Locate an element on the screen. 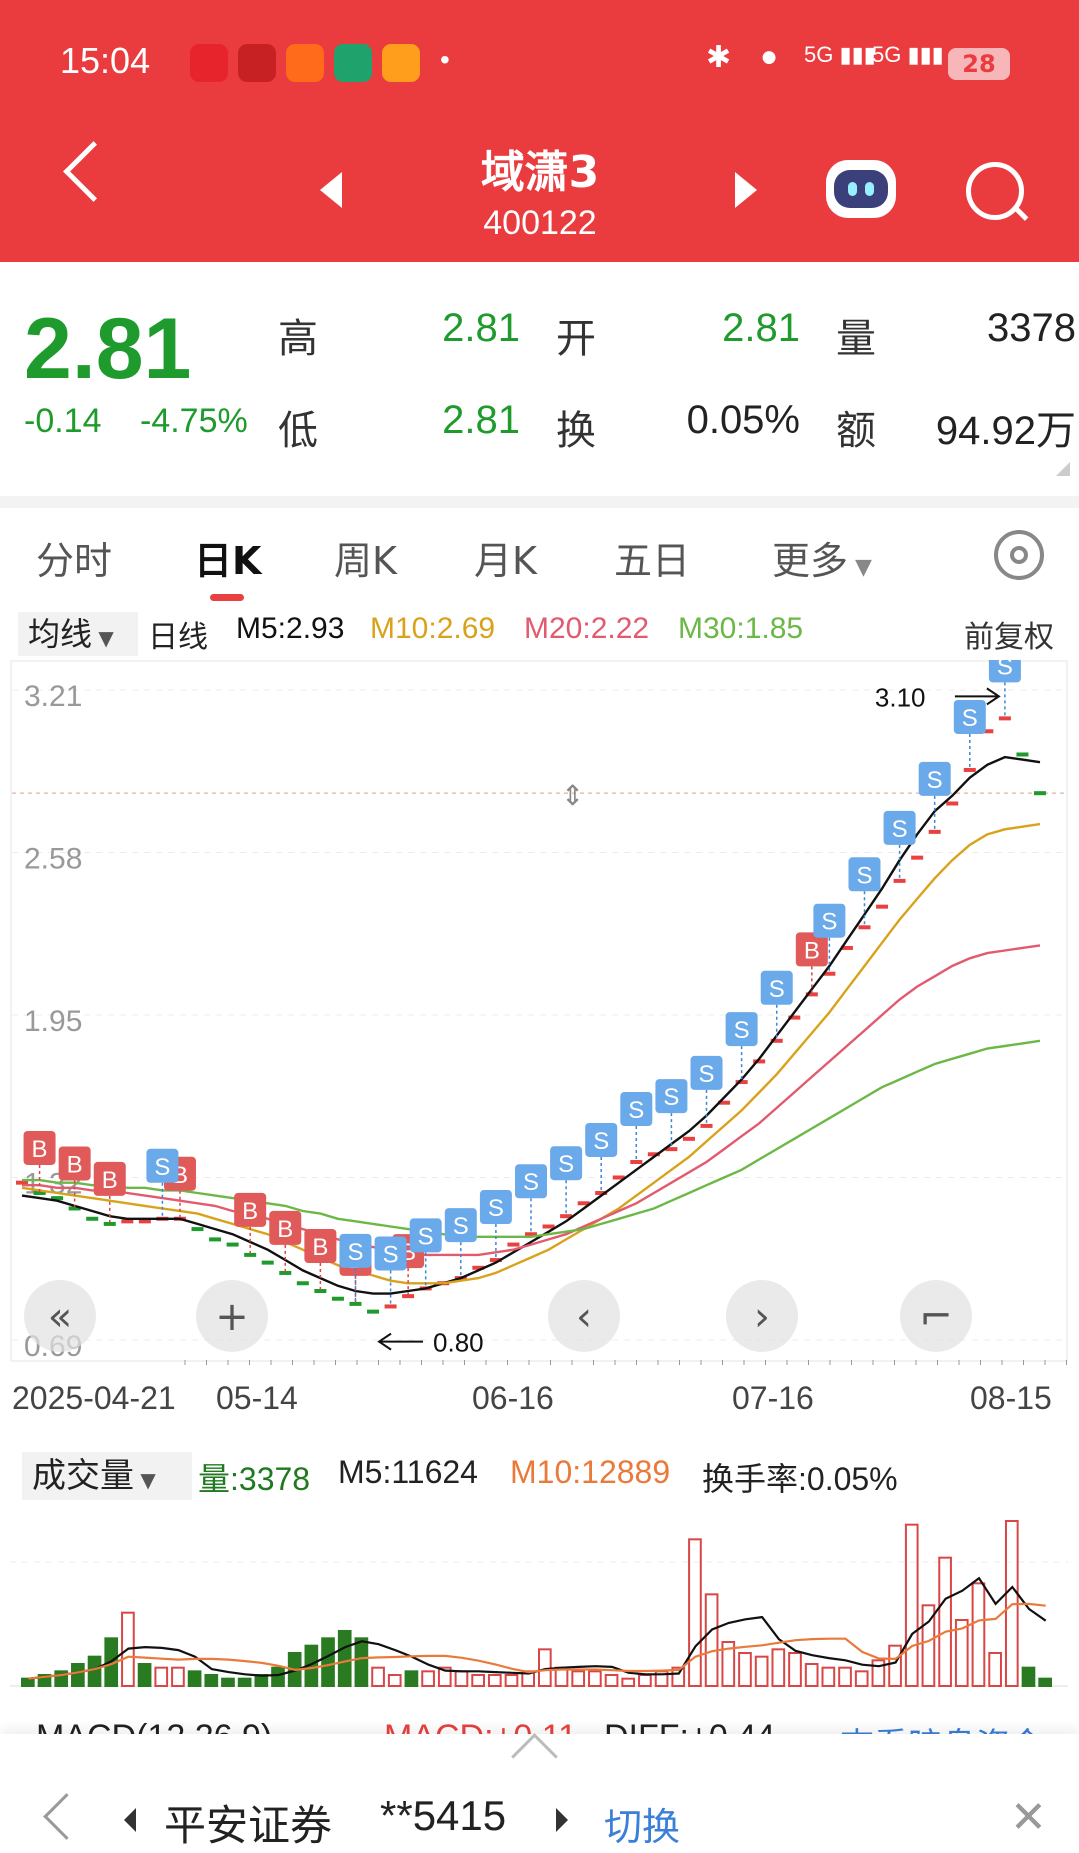 Image resolution: width=1079 pixels, height=1853 pixels. add-indicator-button-icon: + is located at coordinates (232, 1317).